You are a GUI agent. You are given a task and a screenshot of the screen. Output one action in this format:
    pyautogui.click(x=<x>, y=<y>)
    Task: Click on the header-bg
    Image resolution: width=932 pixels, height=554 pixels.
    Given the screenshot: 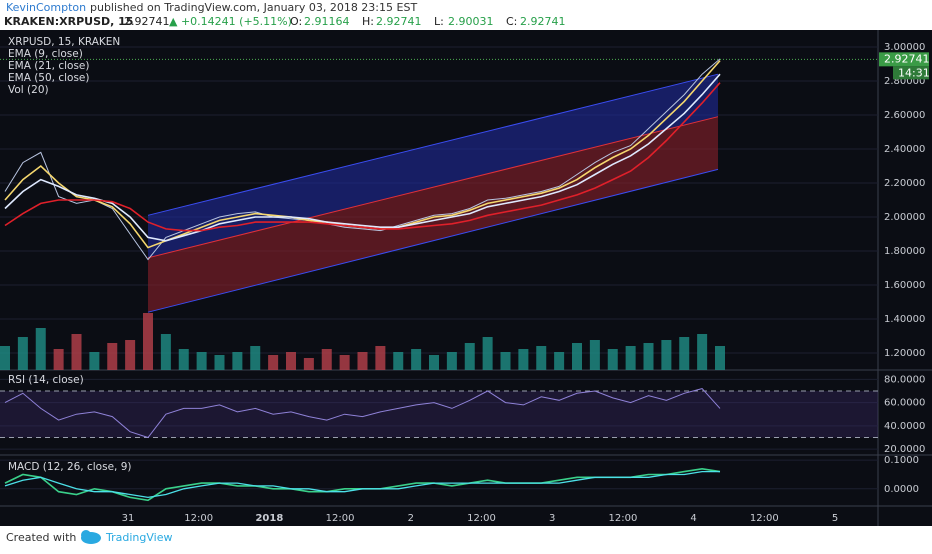 What is the action you would take?
    pyautogui.click(x=466, y=15)
    